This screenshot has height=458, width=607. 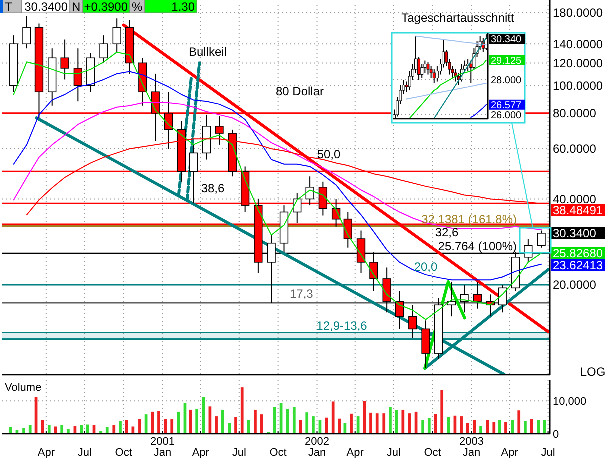 What do you see at coordinates (342, 325) in the screenshot?
I see `band-label: 12,9-13,6` at bounding box center [342, 325].